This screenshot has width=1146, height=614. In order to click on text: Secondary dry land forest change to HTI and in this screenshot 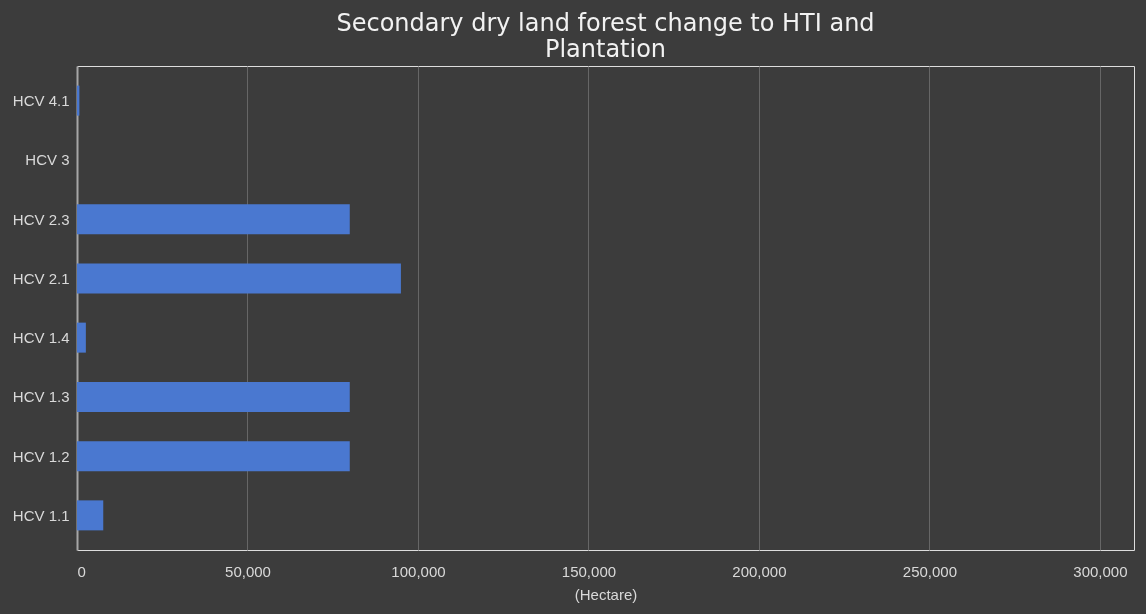, I will do `click(605, 23)`.